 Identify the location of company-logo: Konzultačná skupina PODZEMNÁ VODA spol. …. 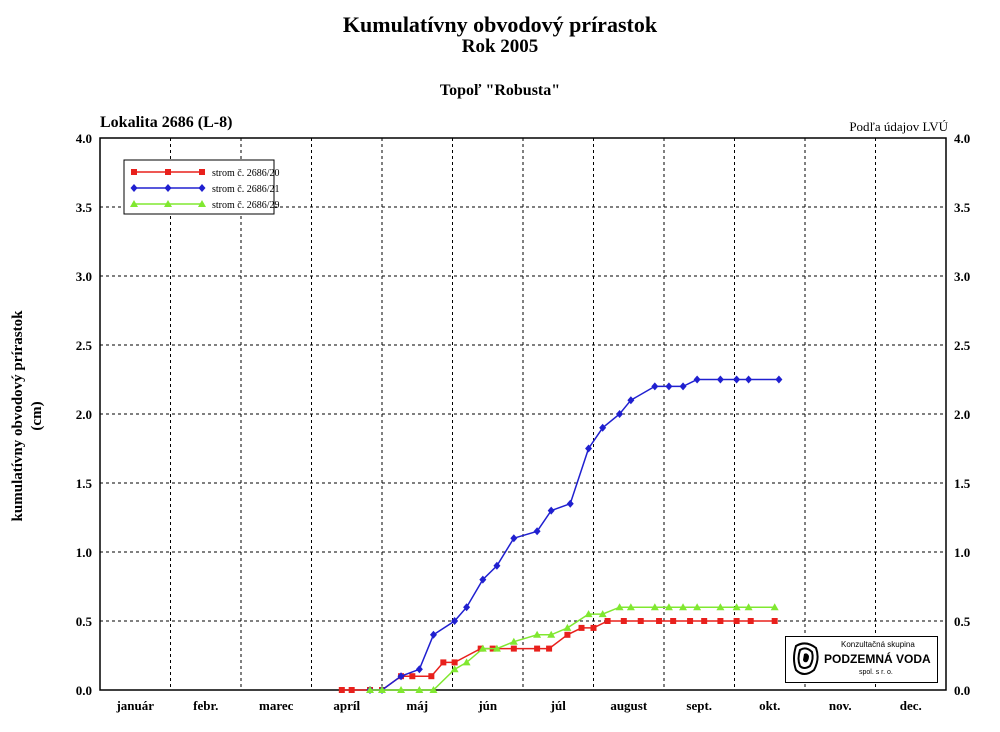
(861, 659).